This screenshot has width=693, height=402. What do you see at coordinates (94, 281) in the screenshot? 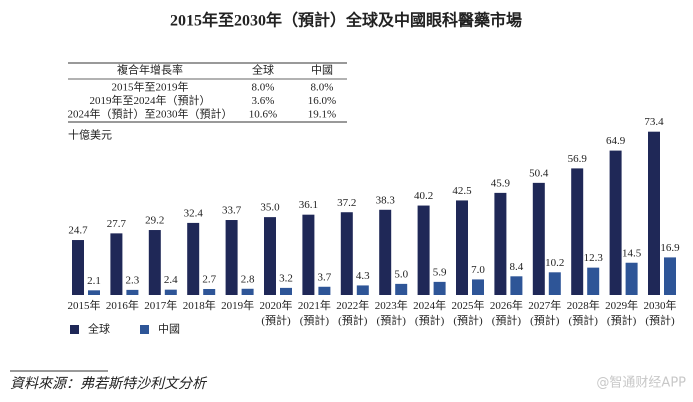
I see `value-label: 2.1` at bounding box center [94, 281].